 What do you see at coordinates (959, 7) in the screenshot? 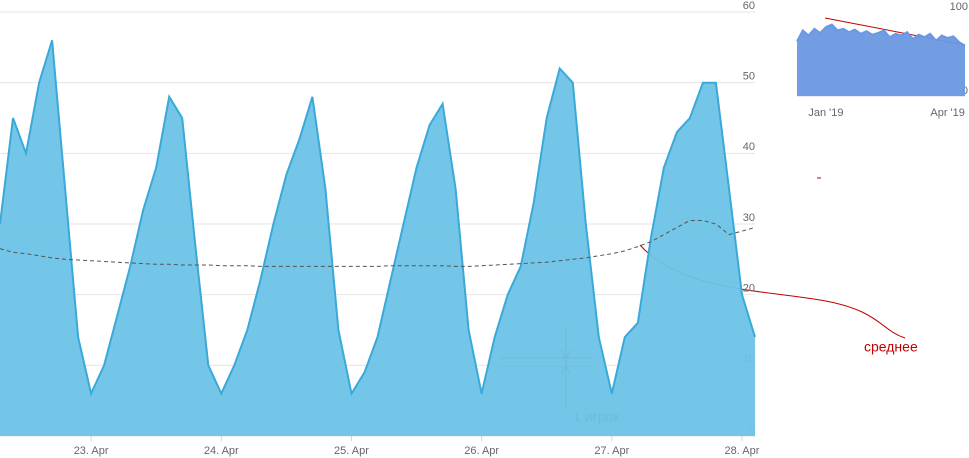
I see `y-tick-label: 100` at bounding box center [959, 7].